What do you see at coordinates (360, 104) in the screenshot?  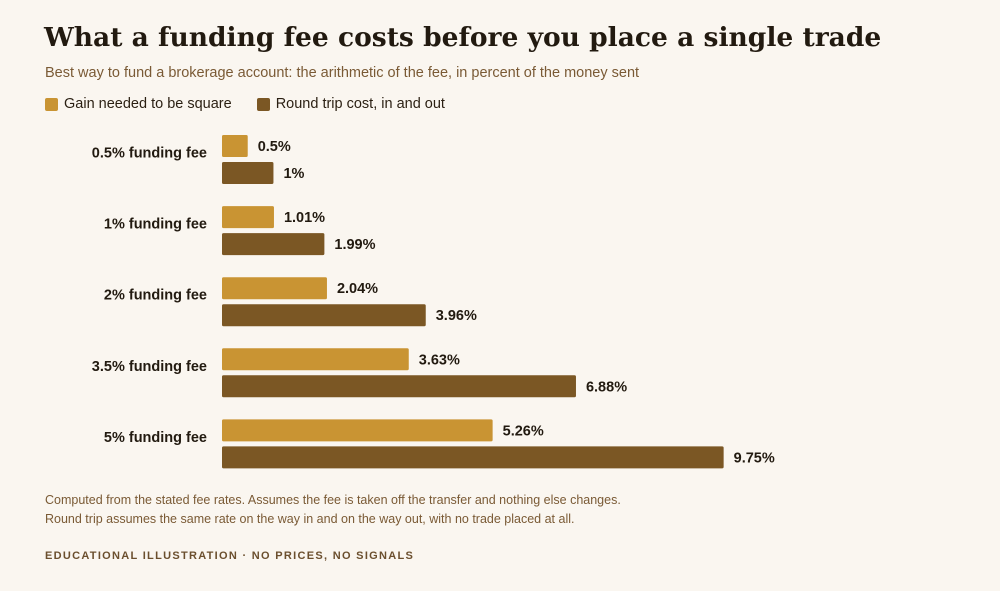 I see `legend-label-roundtrip: Round trip cost, in and out` at bounding box center [360, 104].